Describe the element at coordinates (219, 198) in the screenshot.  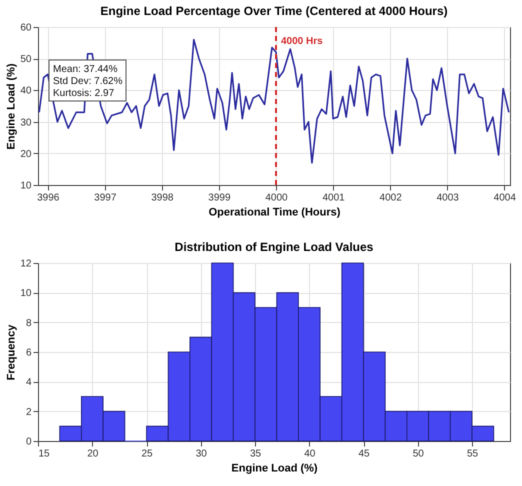
I see `x-tick-label: 3999` at that location.